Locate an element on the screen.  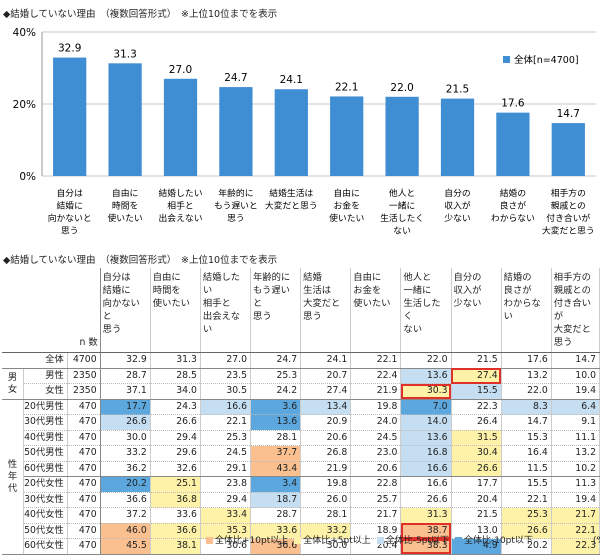
column-header: 結婚 生活は 大変だと 思う is located at coordinates (326, 310).